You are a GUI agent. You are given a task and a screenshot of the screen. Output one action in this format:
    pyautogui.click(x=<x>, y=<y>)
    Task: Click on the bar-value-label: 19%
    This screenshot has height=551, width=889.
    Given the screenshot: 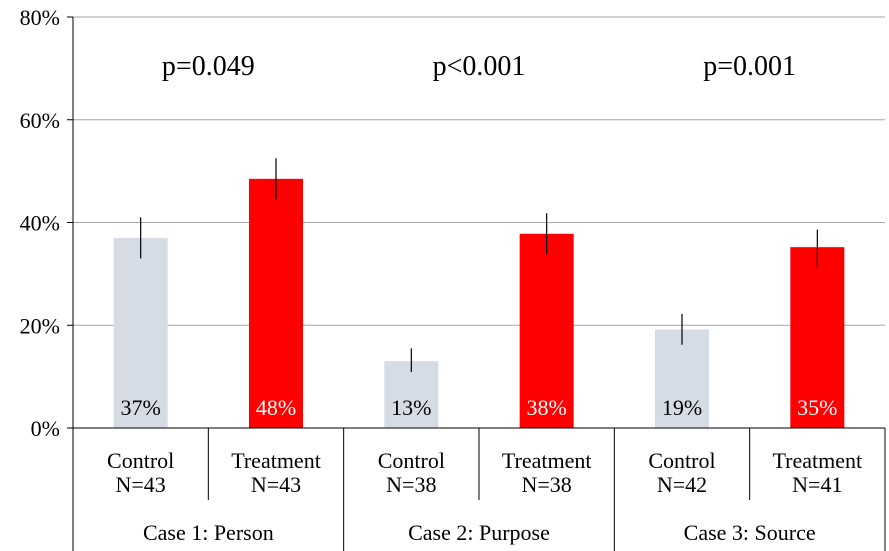 What is the action you would take?
    pyautogui.click(x=682, y=407)
    